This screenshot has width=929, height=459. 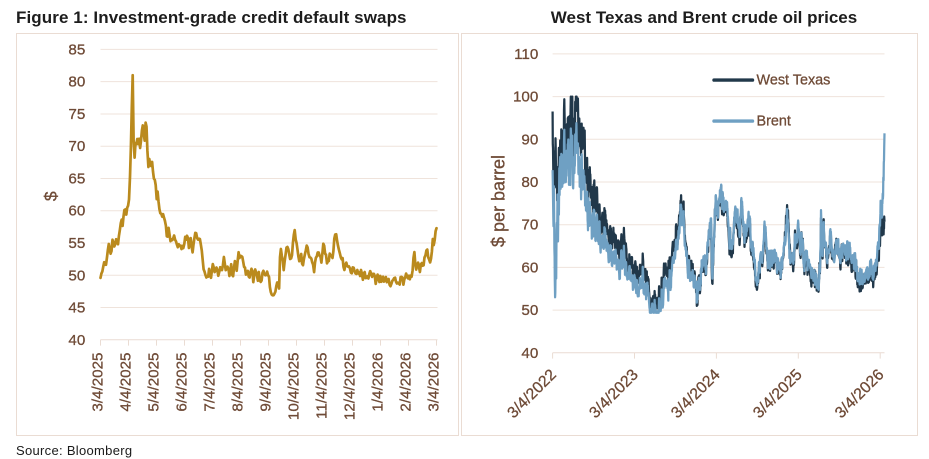 I want to click on svg-text: 3/4/2026, so click(x=434, y=382).